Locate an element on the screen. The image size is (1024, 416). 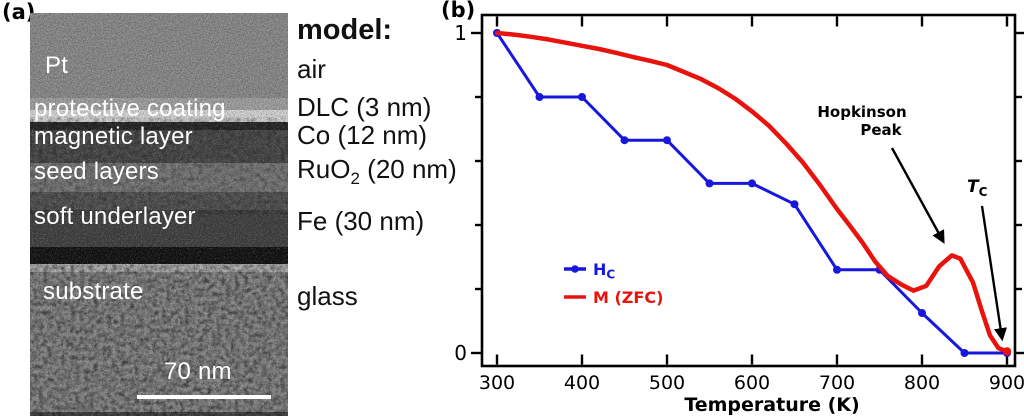
x-tick-label: 900 is located at coordinates (1006, 383).